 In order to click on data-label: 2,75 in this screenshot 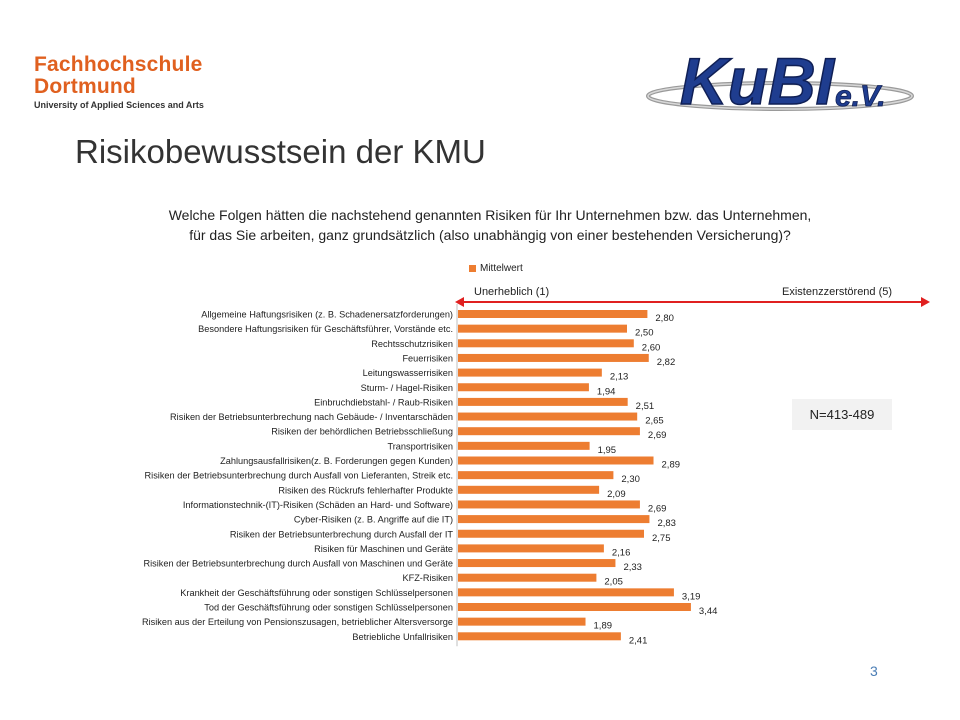, I will do `click(661, 538)`.